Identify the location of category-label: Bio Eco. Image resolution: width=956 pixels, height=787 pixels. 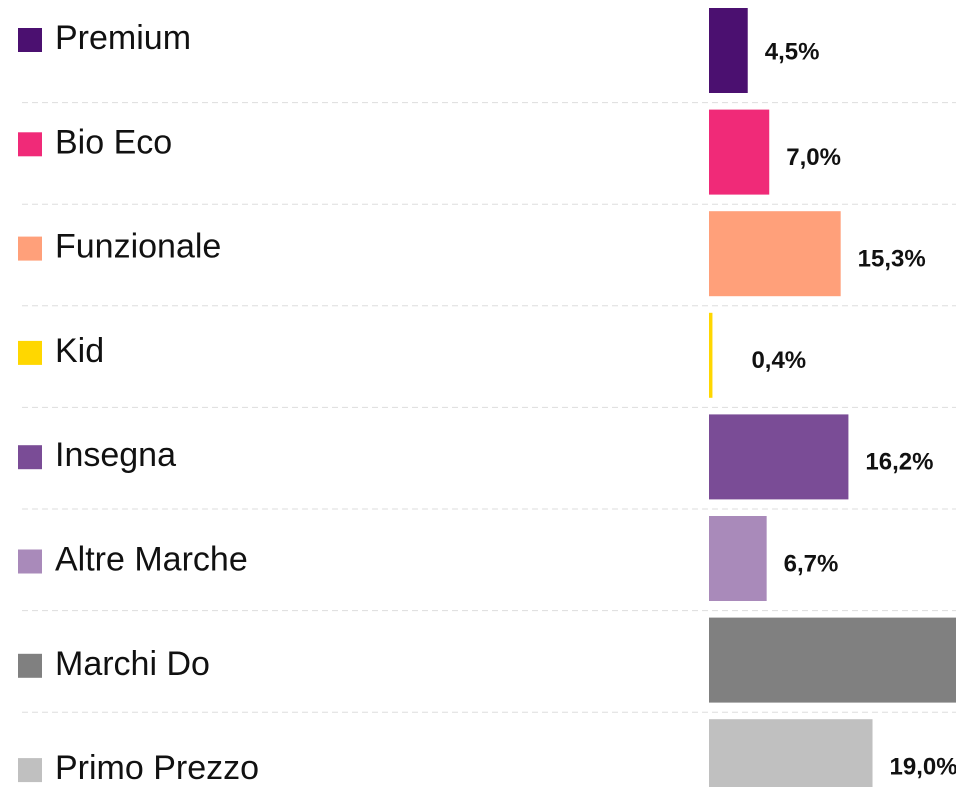
(113, 142).